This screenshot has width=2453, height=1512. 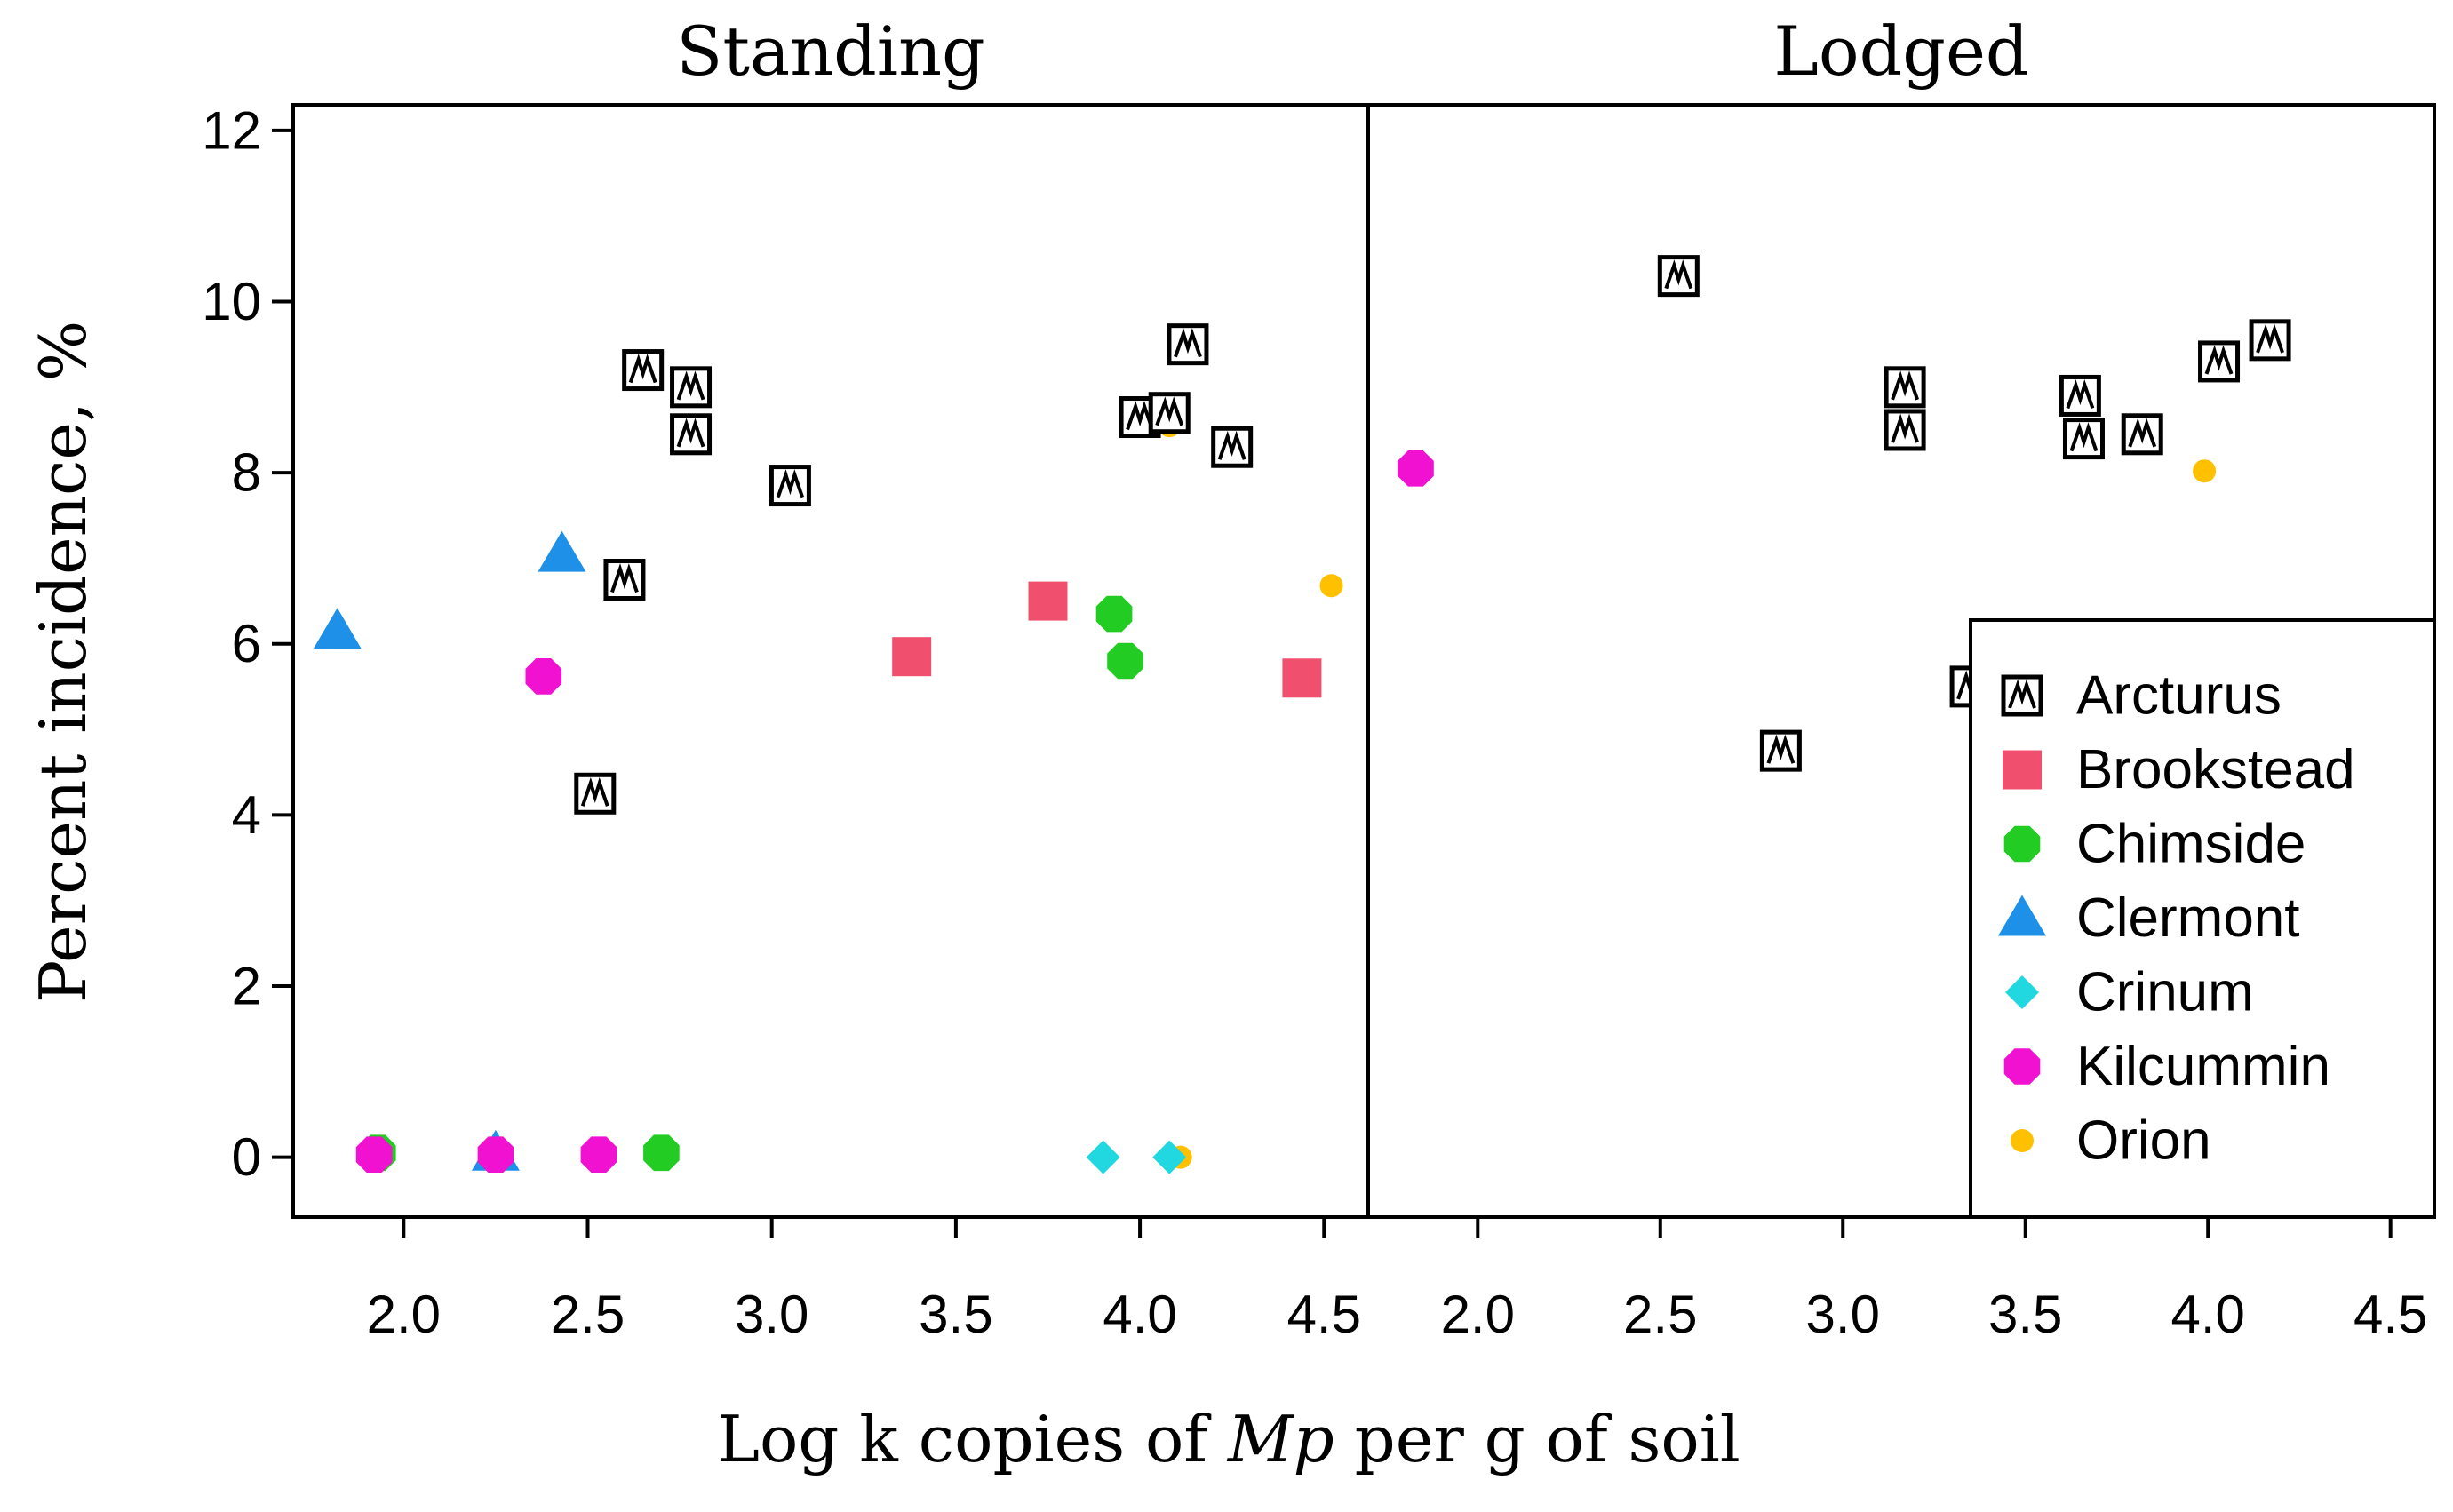 What do you see at coordinates (972, 1439) in the screenshot?
I see `x-axis-title-prefix: Log k copies of` at bounding box center [972, 1439].